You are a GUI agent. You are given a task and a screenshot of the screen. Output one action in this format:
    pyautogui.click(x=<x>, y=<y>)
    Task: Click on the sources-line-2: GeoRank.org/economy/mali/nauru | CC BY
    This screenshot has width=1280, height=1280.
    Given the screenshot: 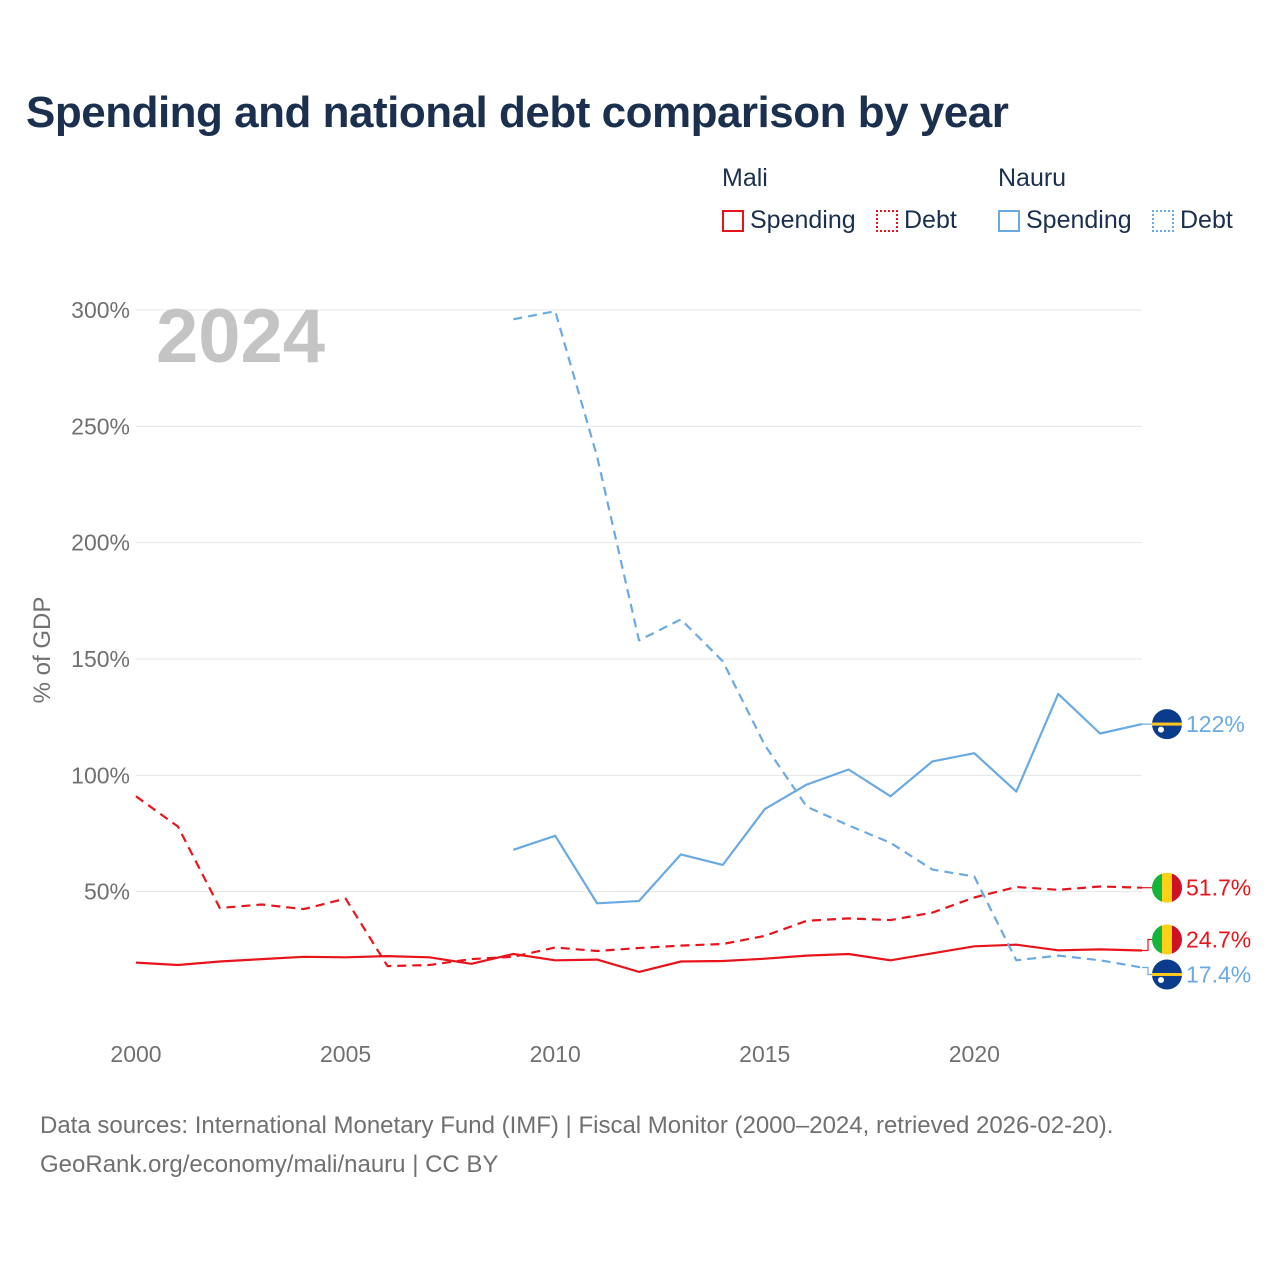 What is the action you would take?
    pyautogui.click(x=269, y=1164)
    